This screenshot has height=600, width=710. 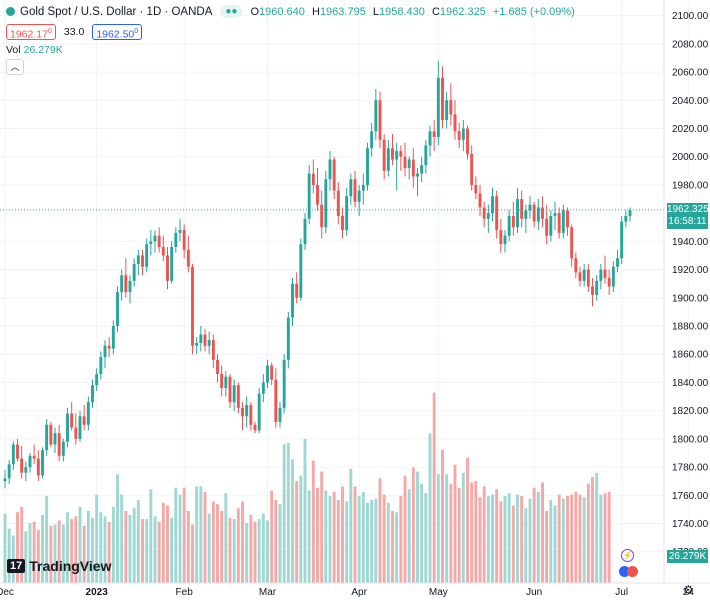 What do you see at coordinates (59, 566) in the screenshot?
I see `tradingview-logo: 17 TradingView` at bounding box center [59, 566].